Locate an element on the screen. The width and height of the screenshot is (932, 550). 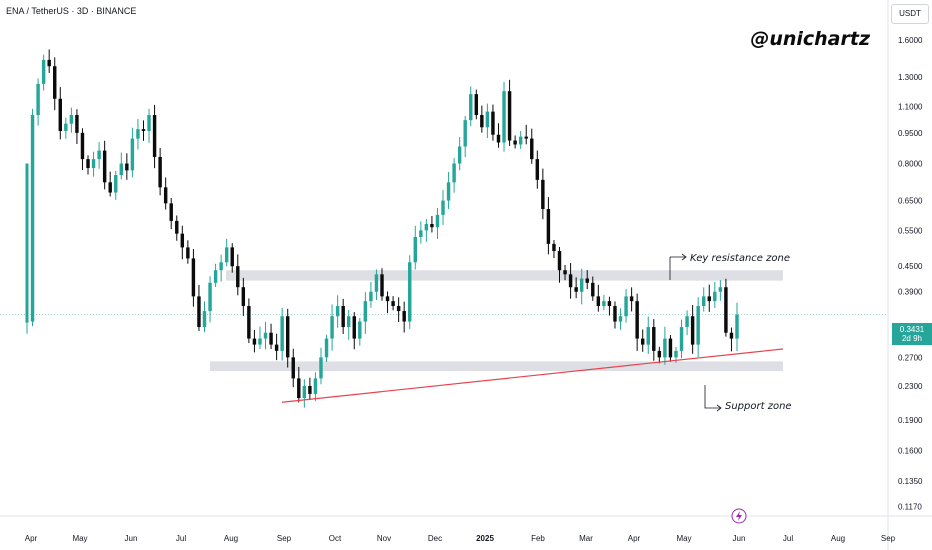
lightning-icon-bolt is located at coordinates (739, 516).